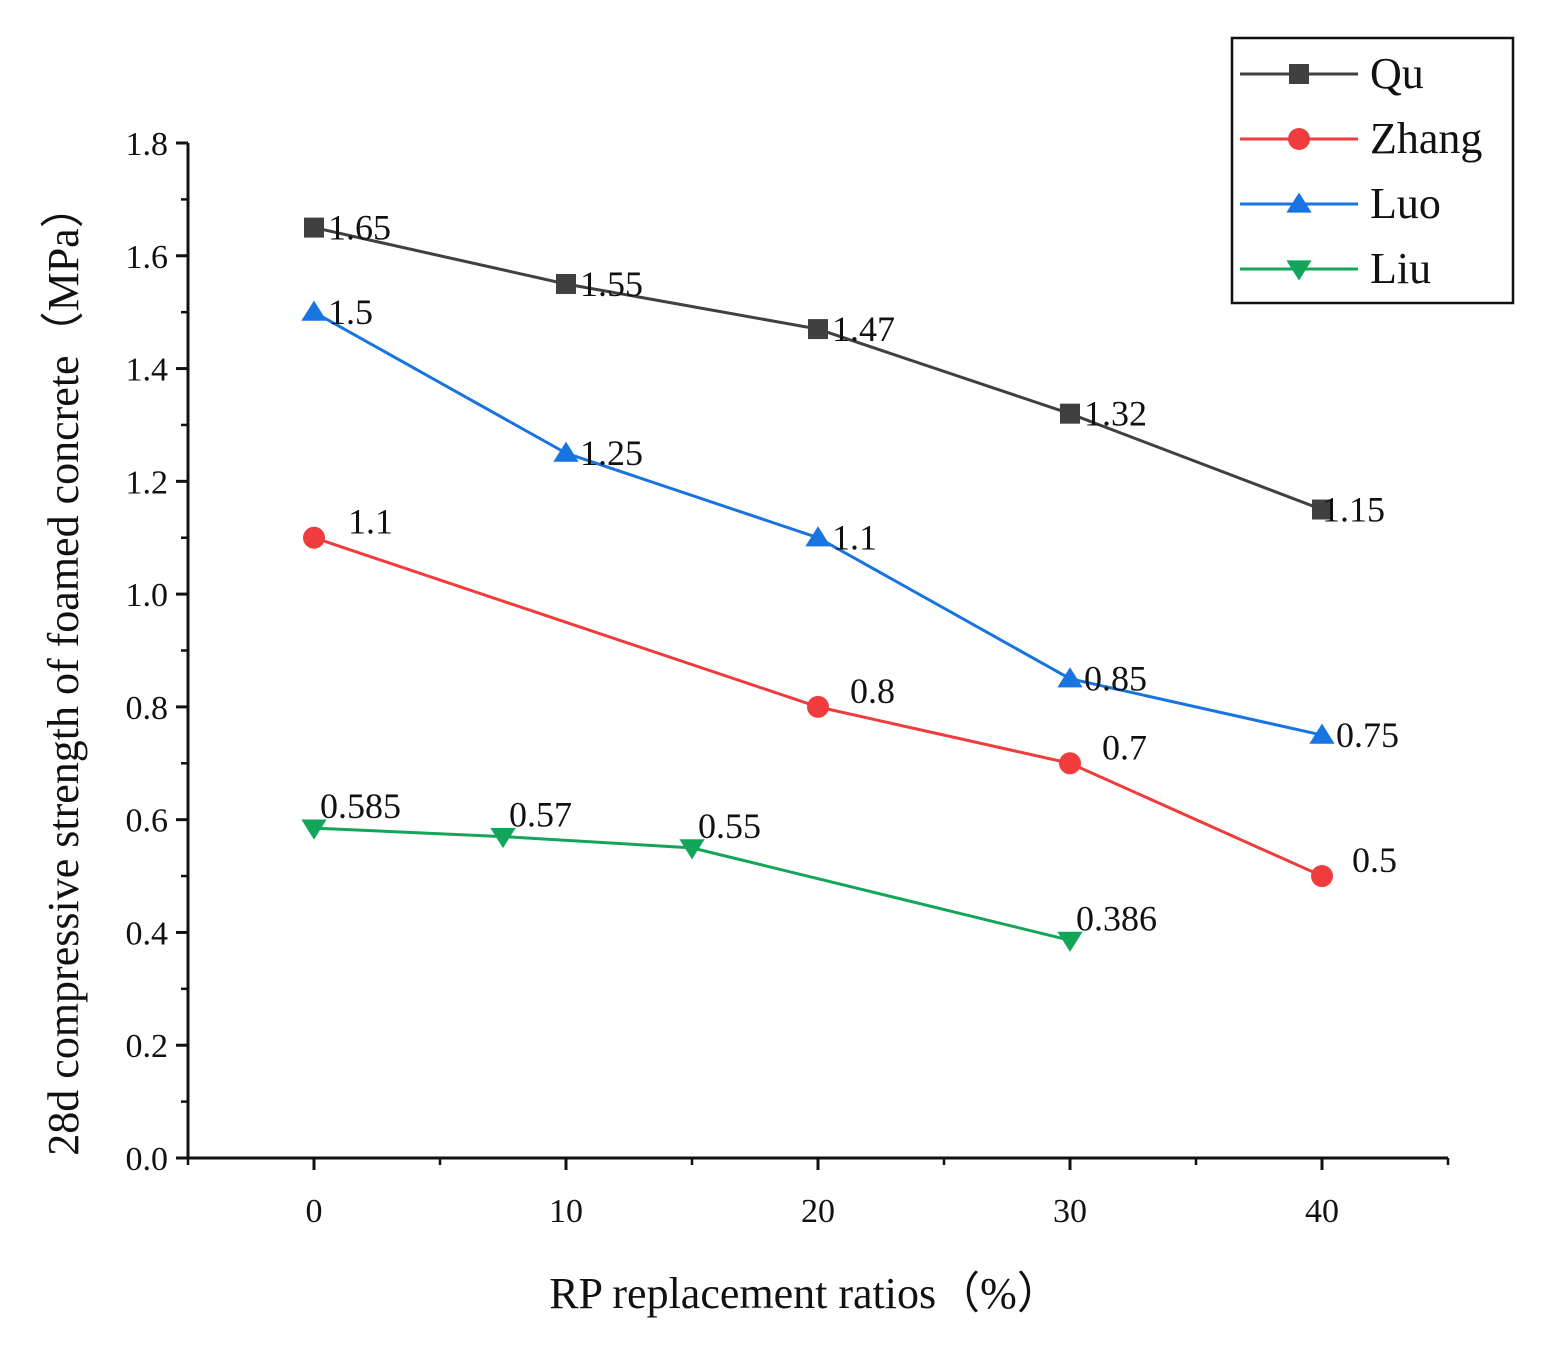 The width and height of the screenshot is (1545, 1353). What do you see at coordinates (611, 284) in the screenshot?
I see `data-label-qu: 1.55` at bounding box center [611, 284].